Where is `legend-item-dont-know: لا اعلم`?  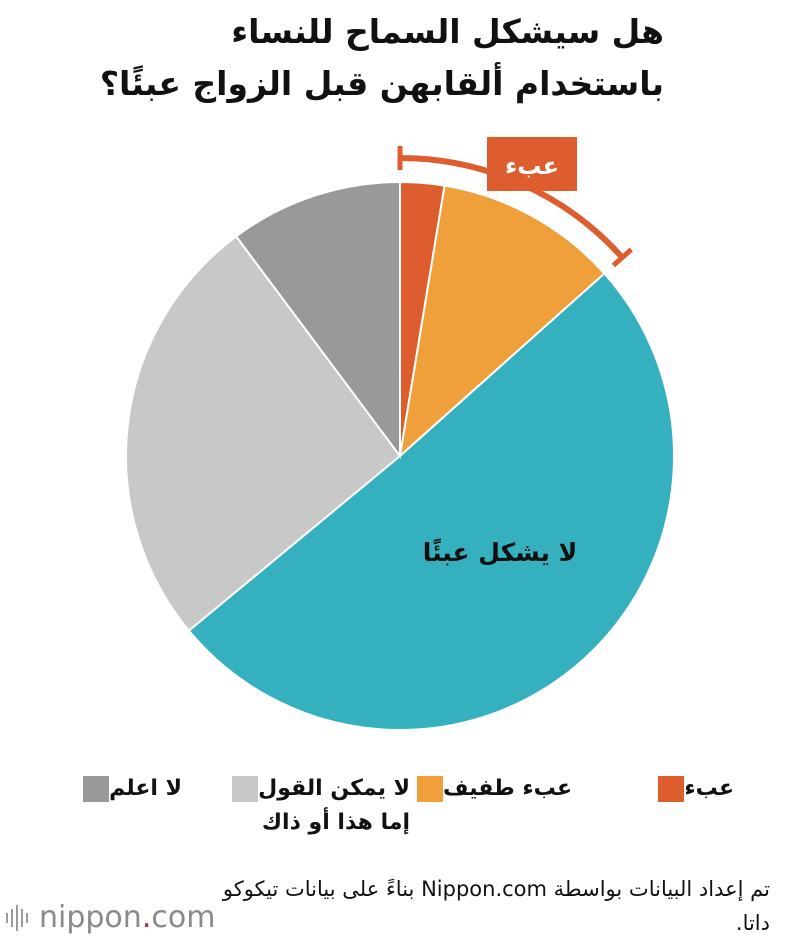 legend-item-dont-know: لا اعلم is located at coordinates (127, 789).